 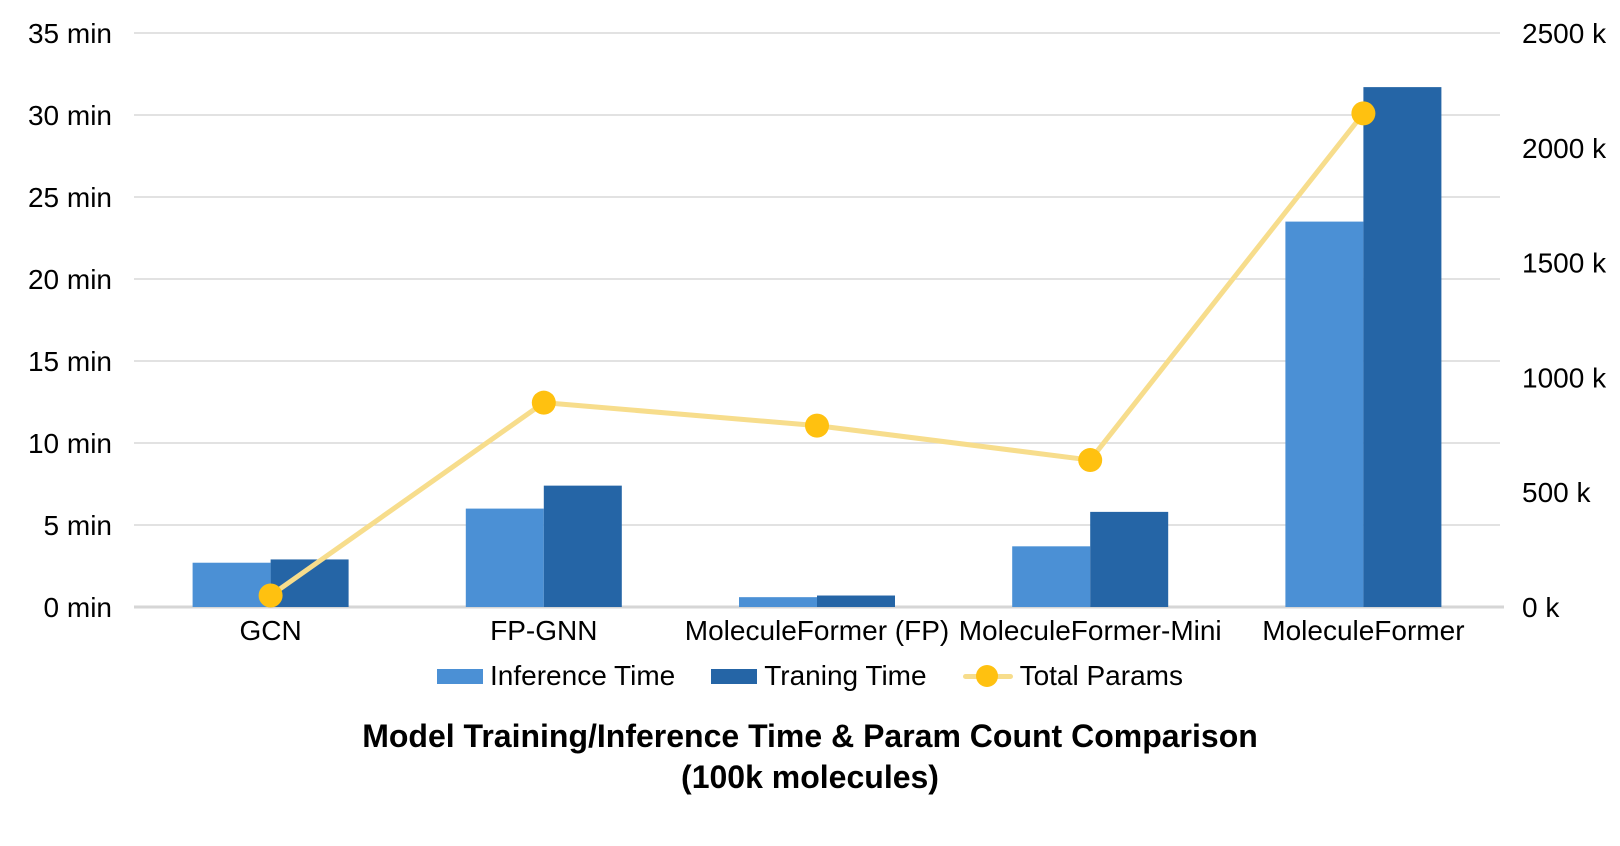 I want to click on category-label-moleculeformer-fp: MoleculeFormer (FP), so click(x=817, y=630).